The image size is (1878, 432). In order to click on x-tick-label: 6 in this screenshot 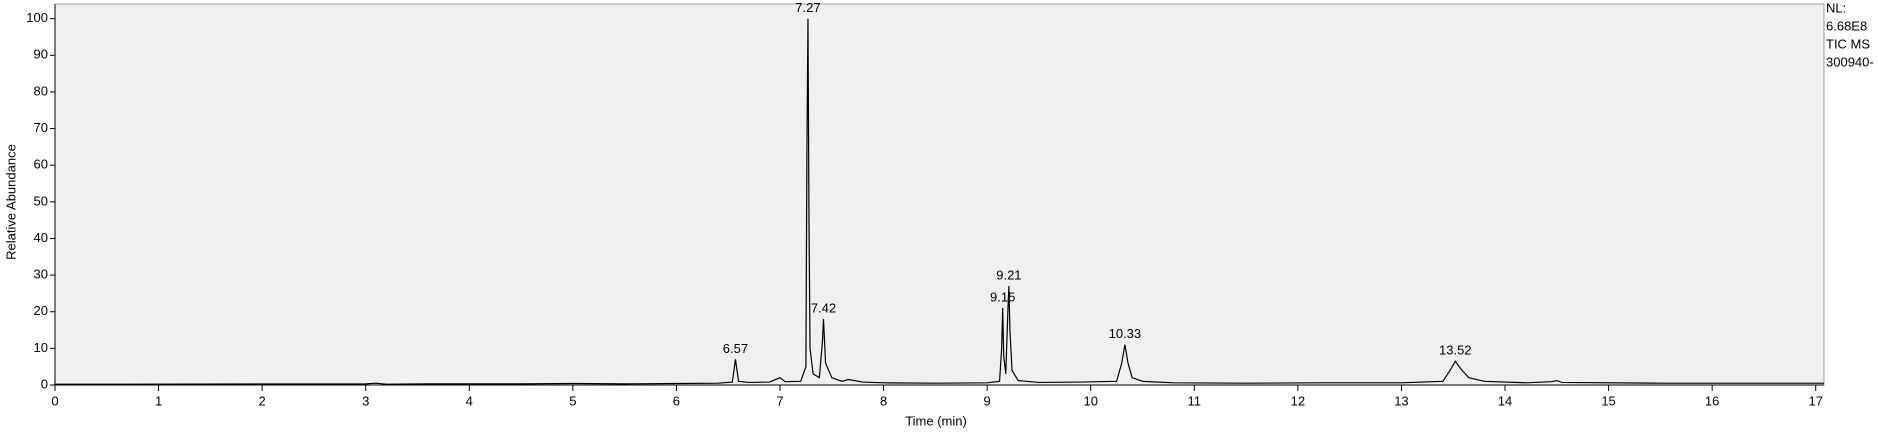, I will do `click(676, 400)`.